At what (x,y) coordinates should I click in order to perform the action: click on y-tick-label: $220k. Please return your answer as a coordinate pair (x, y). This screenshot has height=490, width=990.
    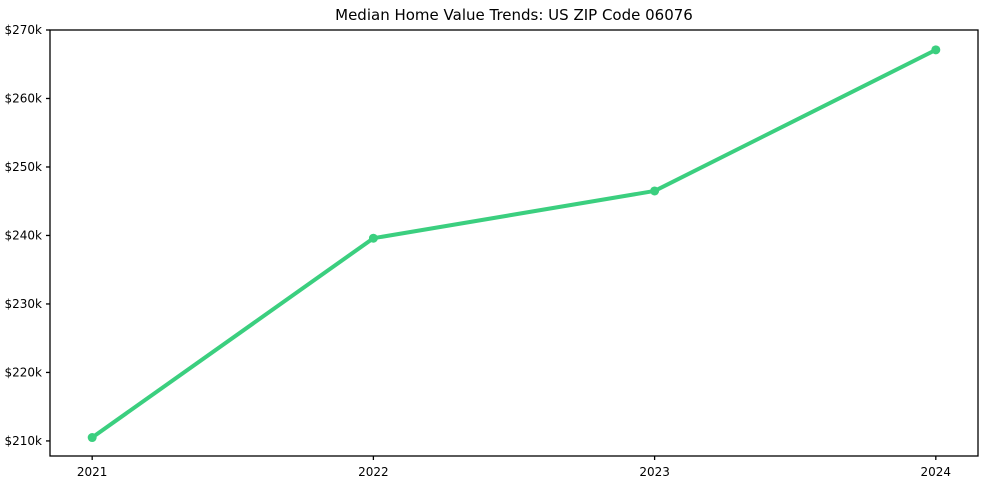
    Looking at the image, I should click on (24, 372).